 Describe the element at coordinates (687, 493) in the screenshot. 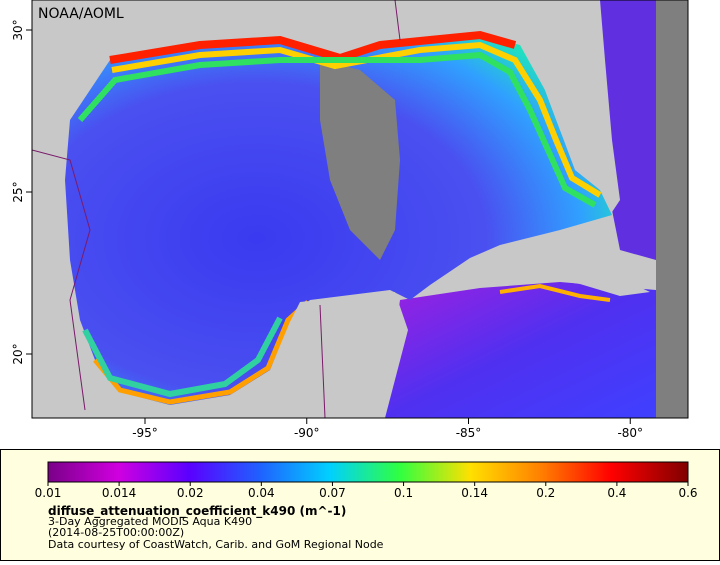

I see `colorbar-tick-label: 0.6` at that location.